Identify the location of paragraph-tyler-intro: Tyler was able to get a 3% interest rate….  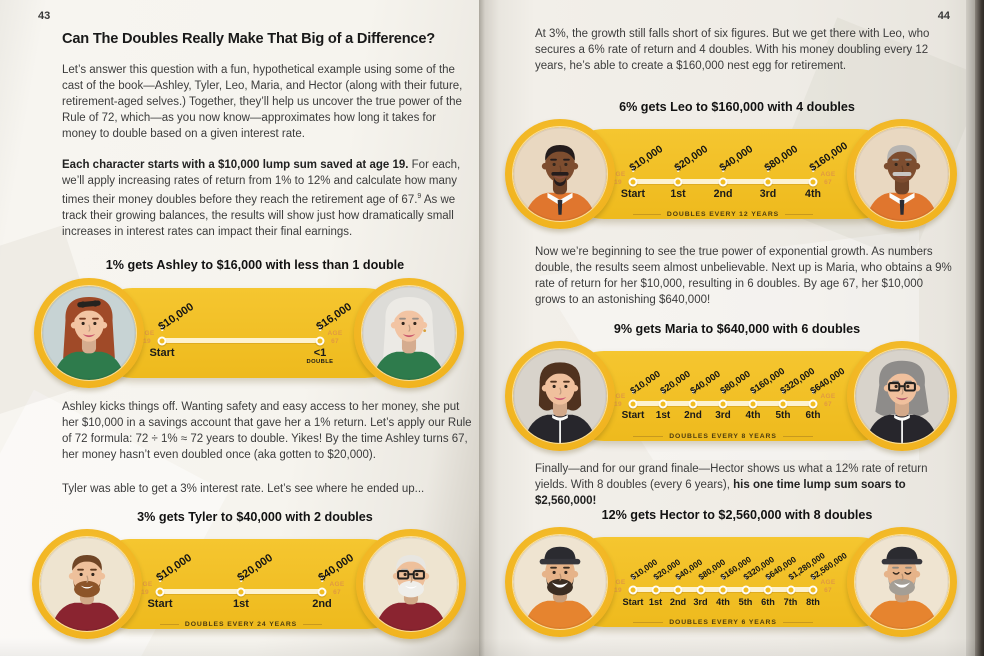
(243, 489).